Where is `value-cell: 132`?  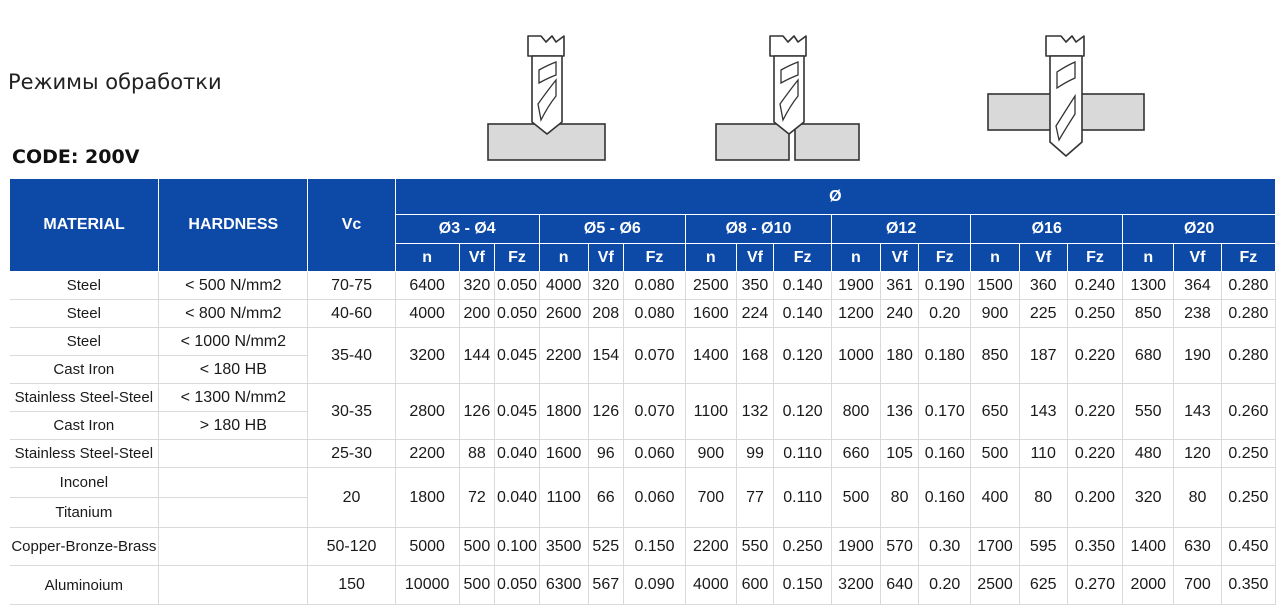 value-cell: 132 is located at coordinates (755, 411).